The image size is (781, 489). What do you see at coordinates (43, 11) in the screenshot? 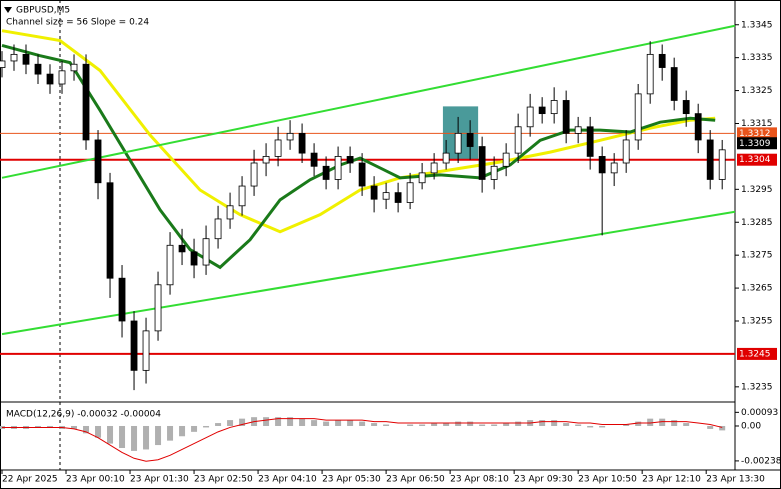
I see `chart-title: GBPUSD,M5` at bounding box center [43, 11].